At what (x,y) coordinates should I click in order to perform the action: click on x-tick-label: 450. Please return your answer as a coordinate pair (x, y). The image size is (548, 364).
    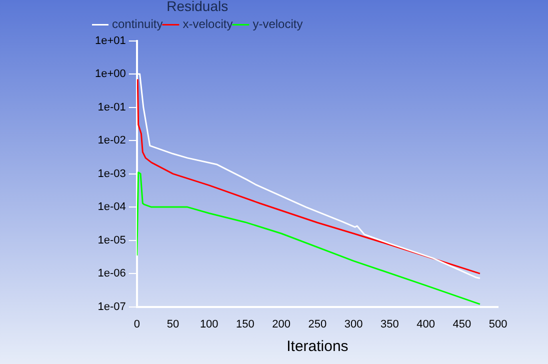
    Looking at the image, I should click on (462, 324).